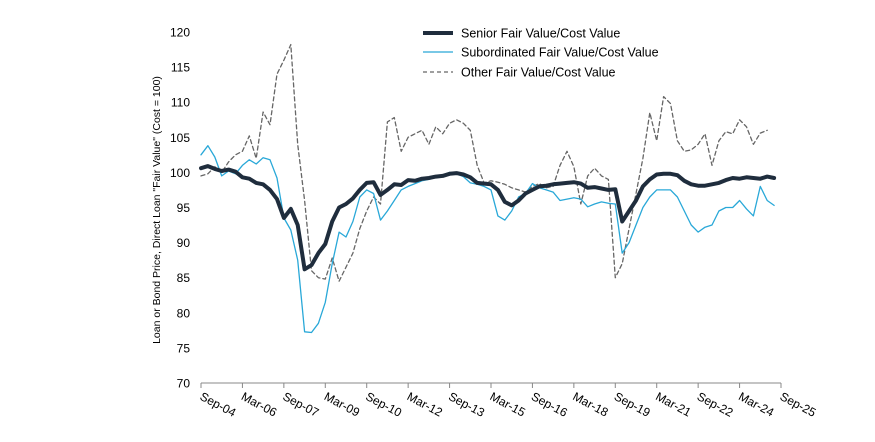  I want to click on y-tick-label: 90, so click(184, 243).